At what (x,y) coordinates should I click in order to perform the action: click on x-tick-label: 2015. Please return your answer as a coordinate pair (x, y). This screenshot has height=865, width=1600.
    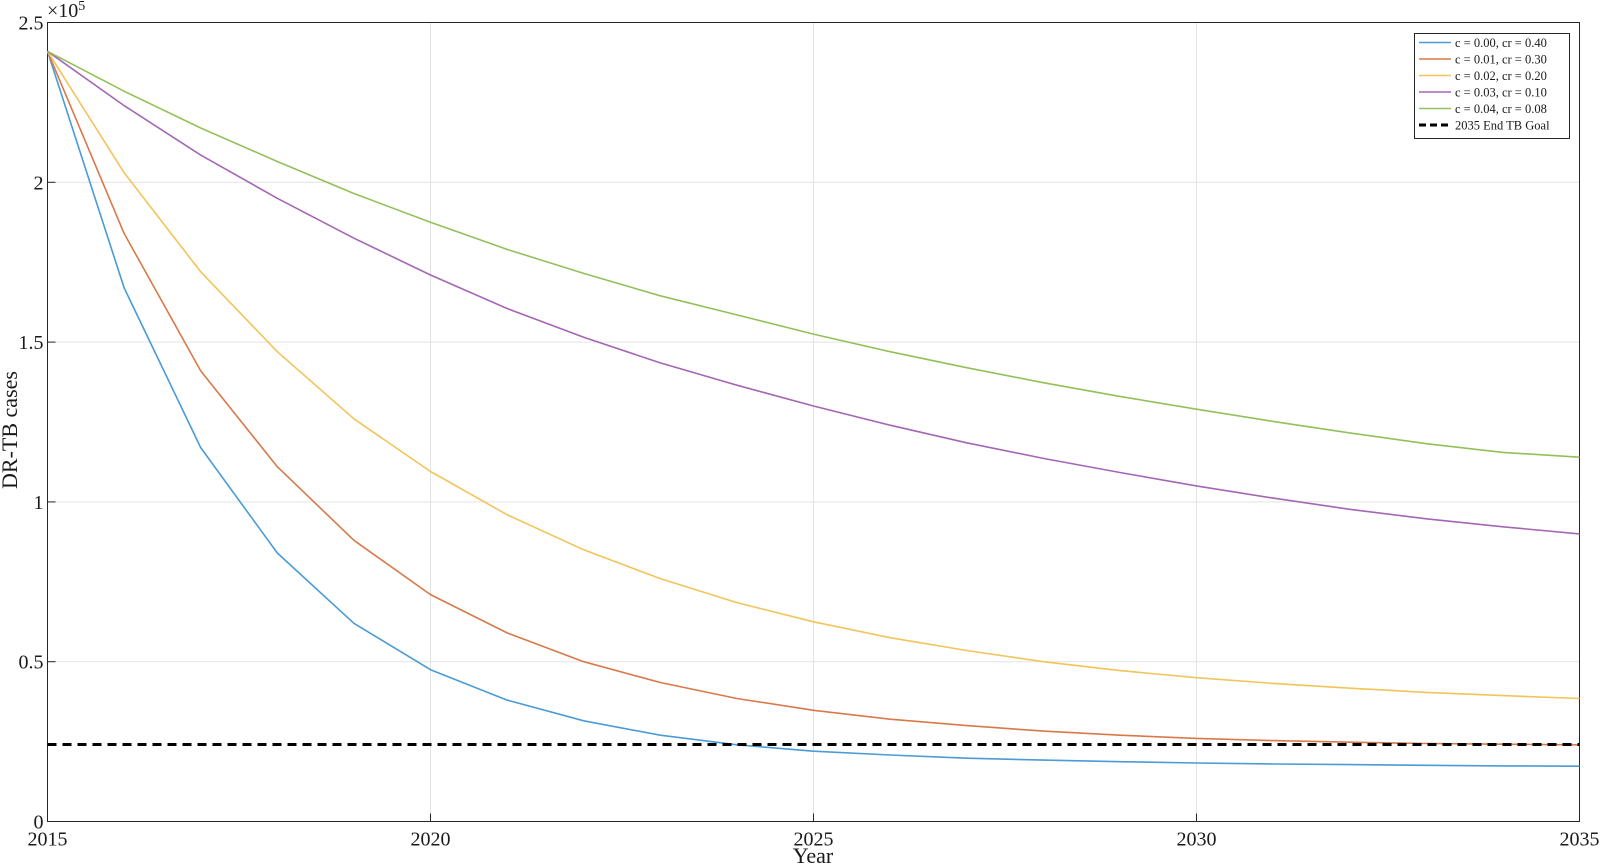
    Looking at the image, I should click on (48, 840).